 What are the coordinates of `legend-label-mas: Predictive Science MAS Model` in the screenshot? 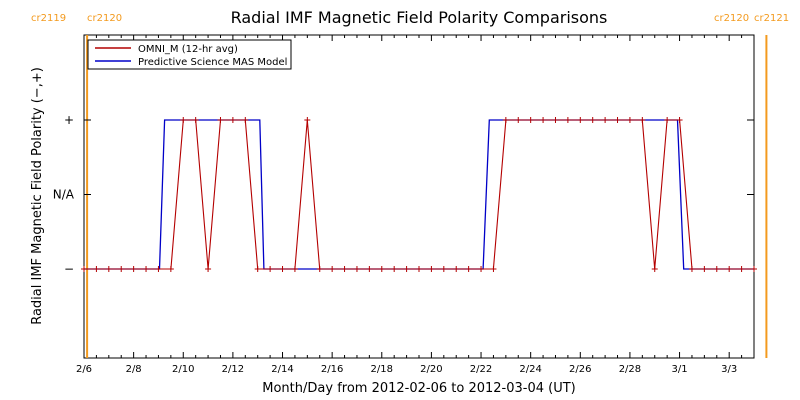 It's located at (212, 62).